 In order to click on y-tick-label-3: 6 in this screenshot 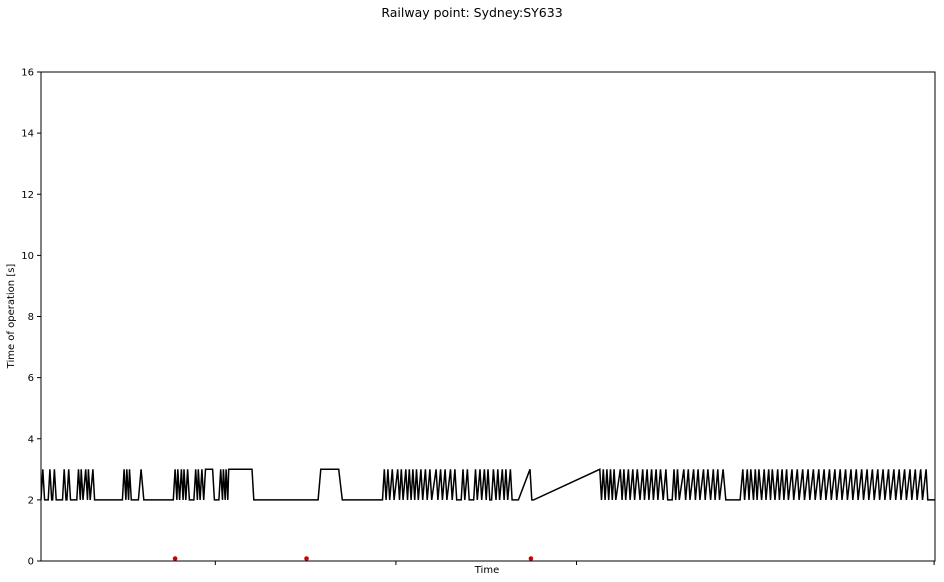, I will do `click(31, 378)`.